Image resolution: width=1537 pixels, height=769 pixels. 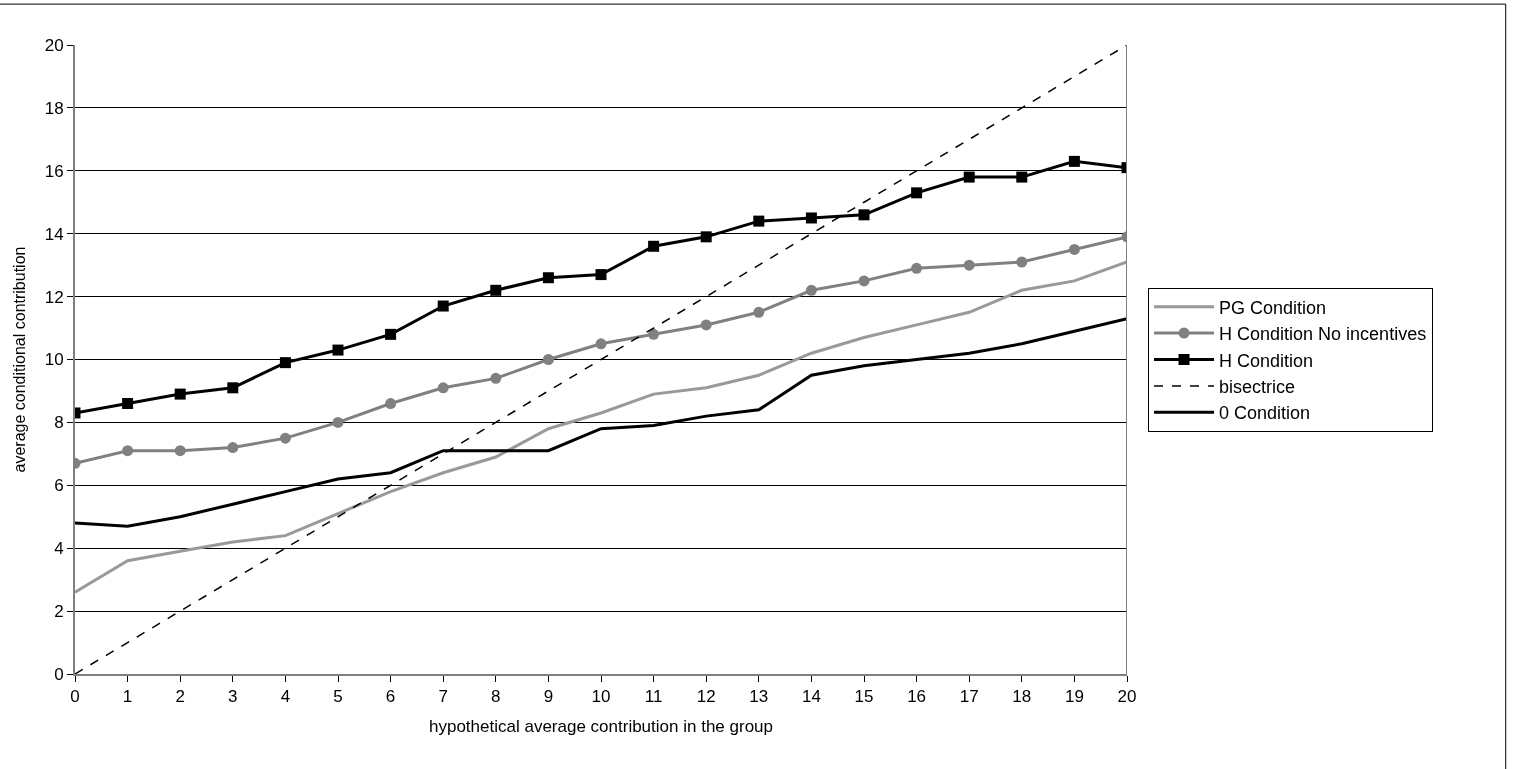 What do you see at coordinates (59, 486) in the screenshot?
I see `y-tick-label: 6` at bounding box center [59, 486].